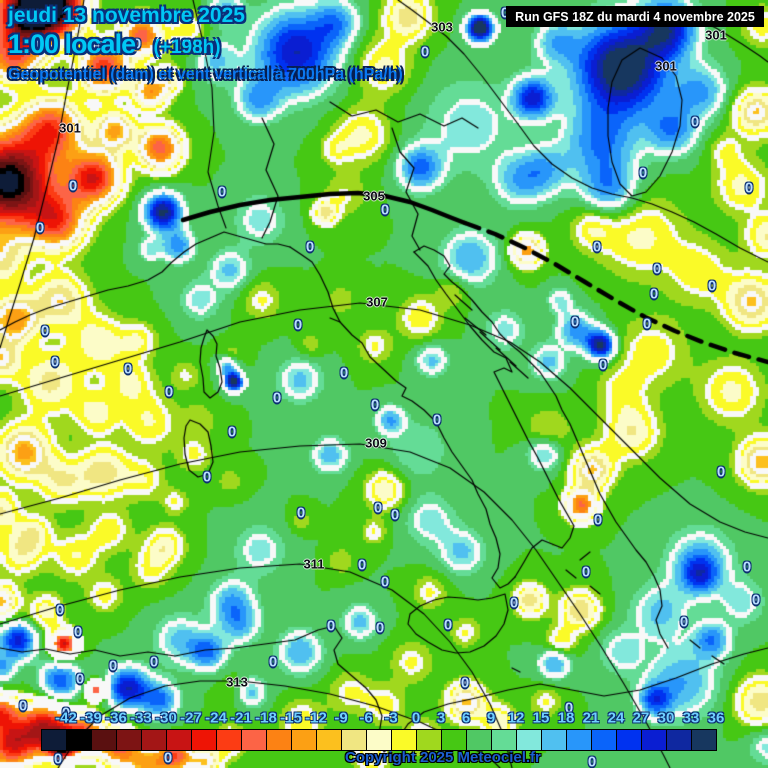  I want to click on copyright-label: Copyright 2025 Meteociel.fr, so click(443, 757).